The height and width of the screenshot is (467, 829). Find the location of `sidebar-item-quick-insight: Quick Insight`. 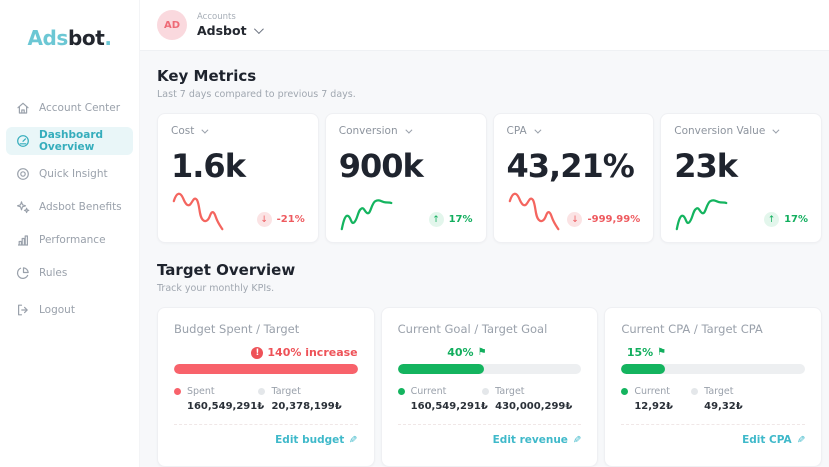

sidebar-item-quick-insight: Quick Insight is located at coordinates (69, 174).